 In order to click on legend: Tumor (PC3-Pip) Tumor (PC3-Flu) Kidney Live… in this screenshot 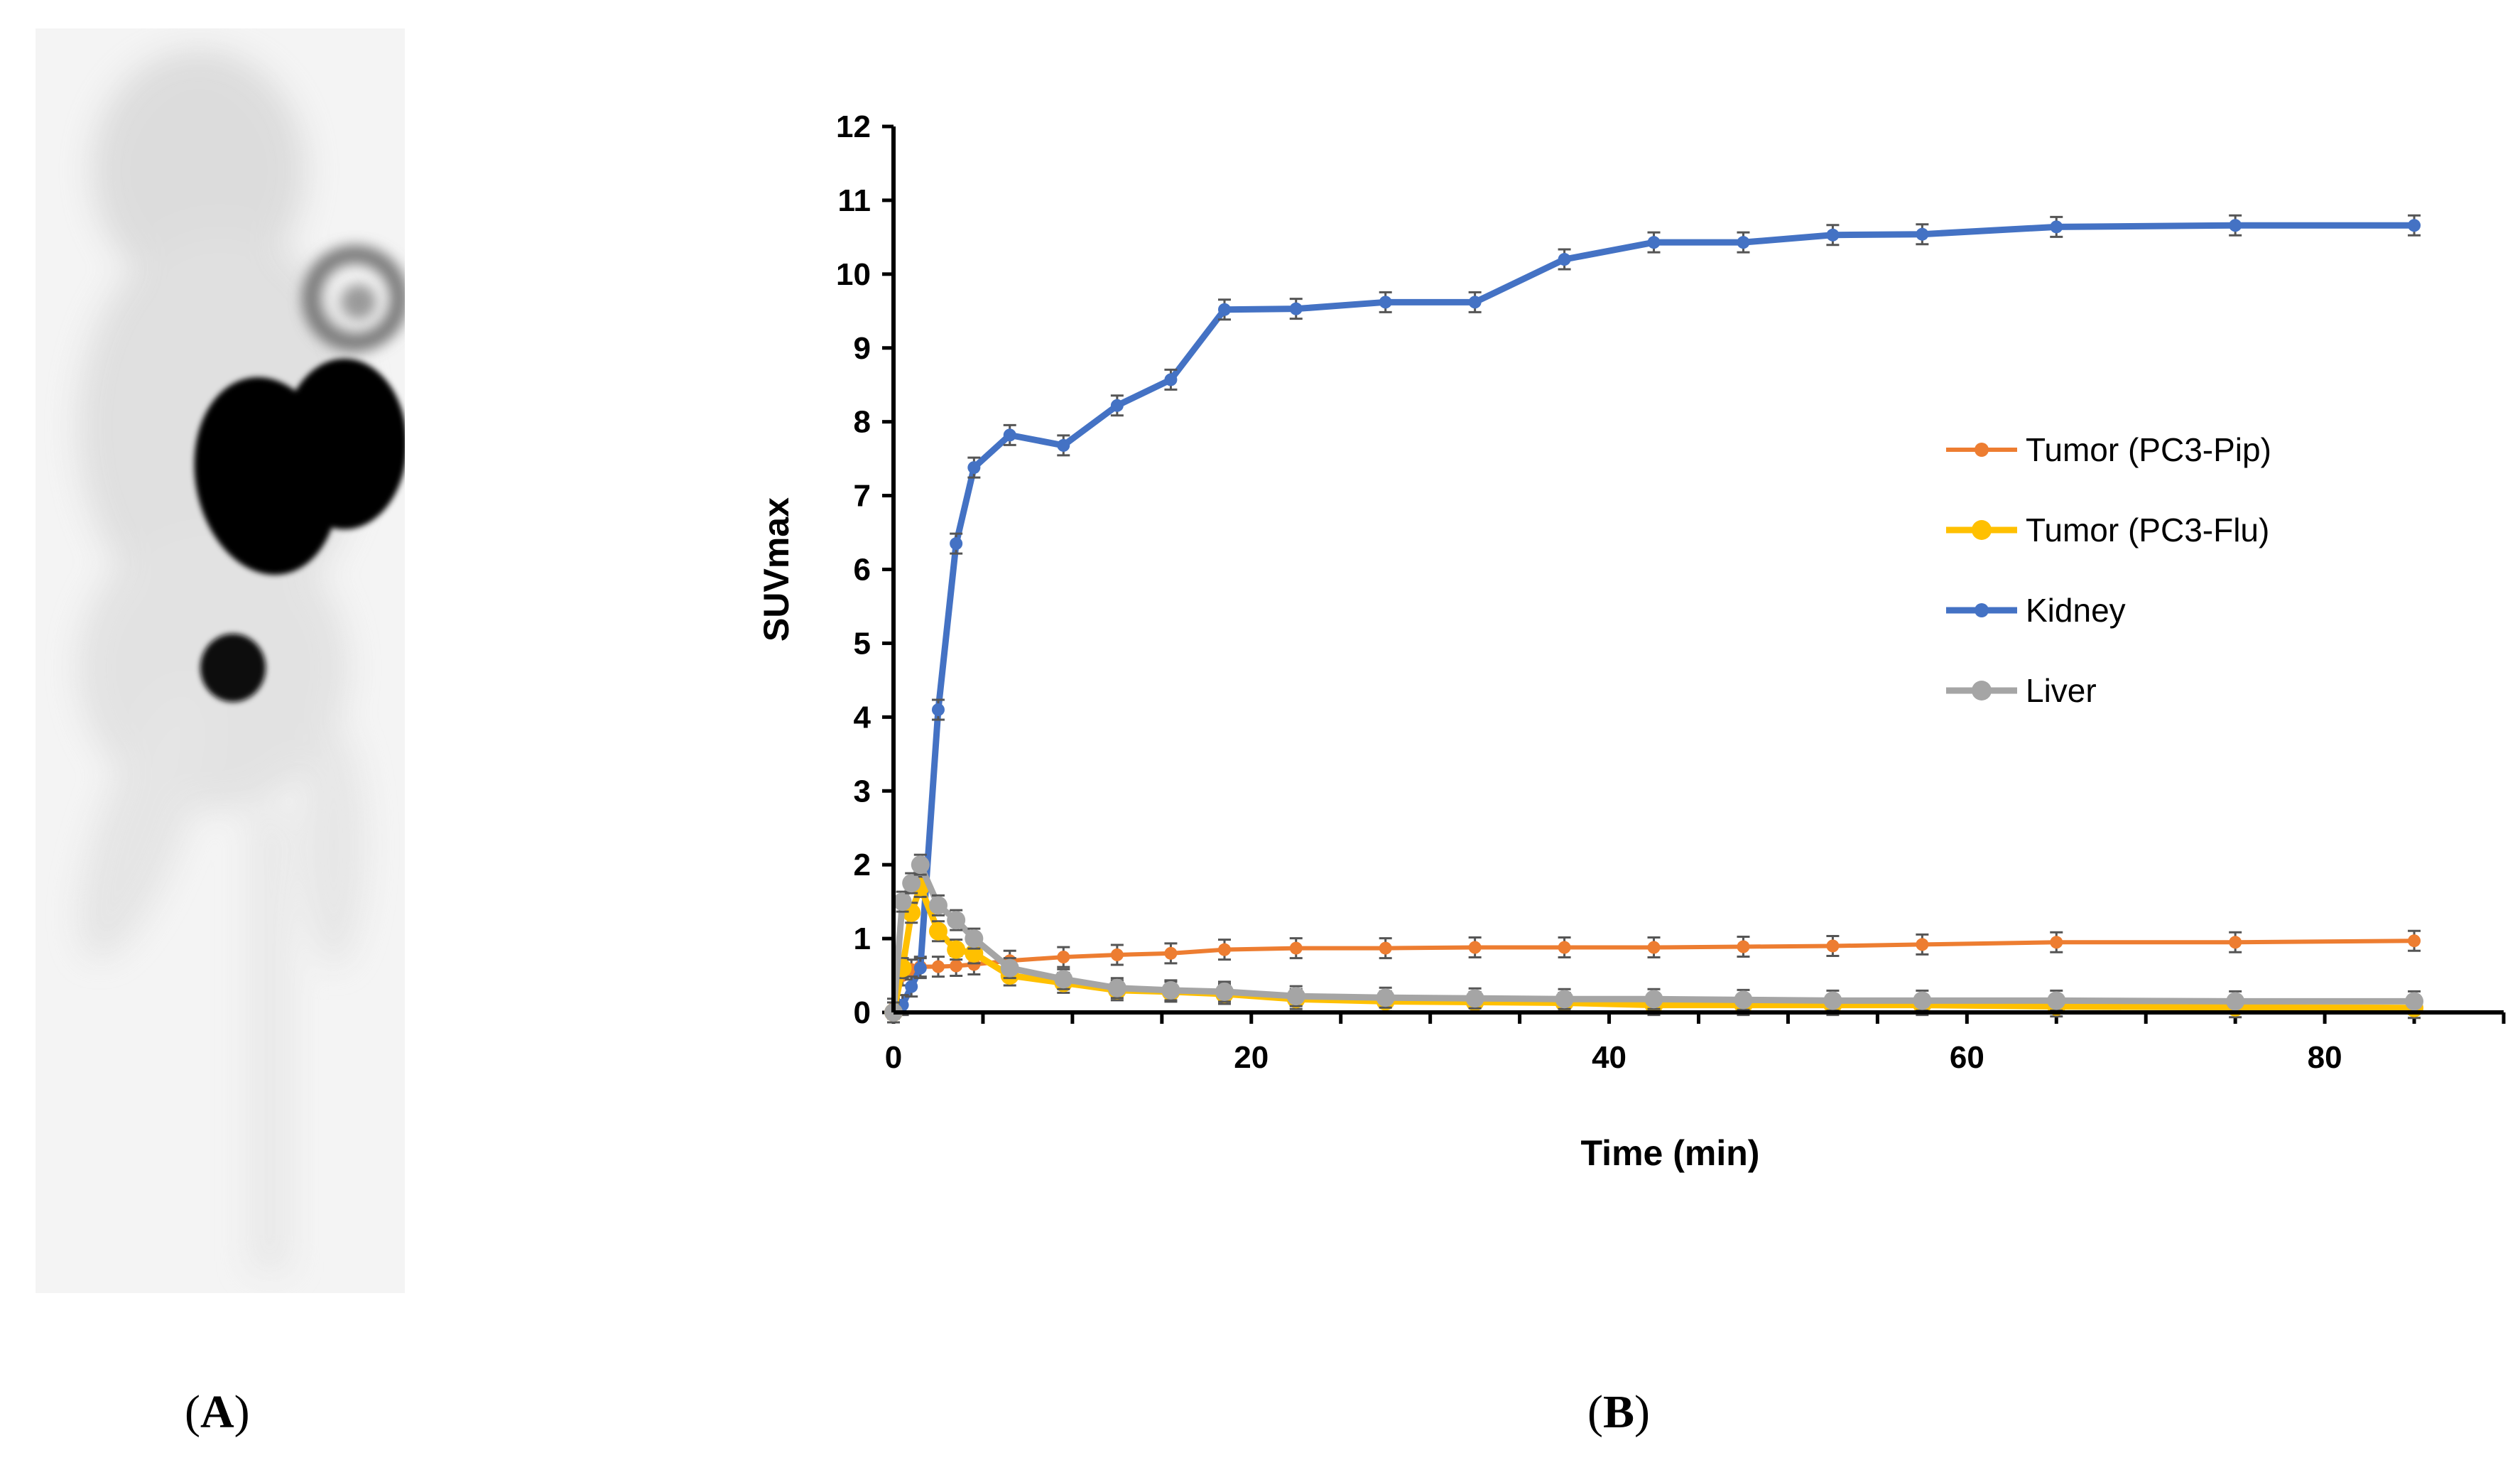, I will do `click(2109, 570)`.